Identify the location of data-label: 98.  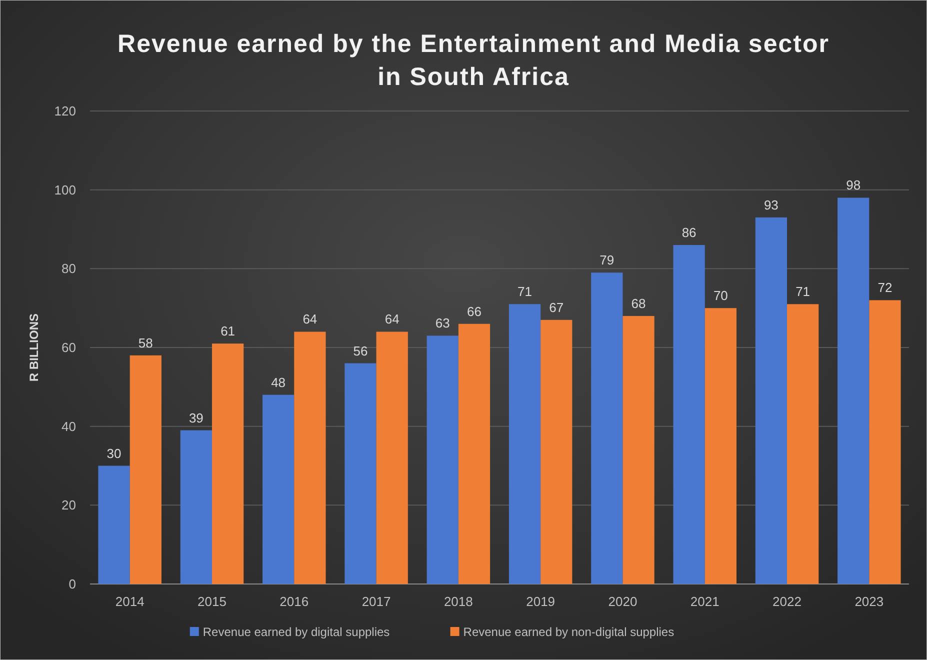
(853, 185).